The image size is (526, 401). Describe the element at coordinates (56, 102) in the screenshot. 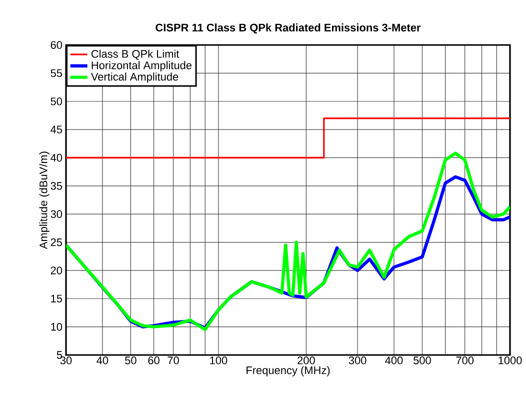

I see `y-tick-label: 50` at that location.